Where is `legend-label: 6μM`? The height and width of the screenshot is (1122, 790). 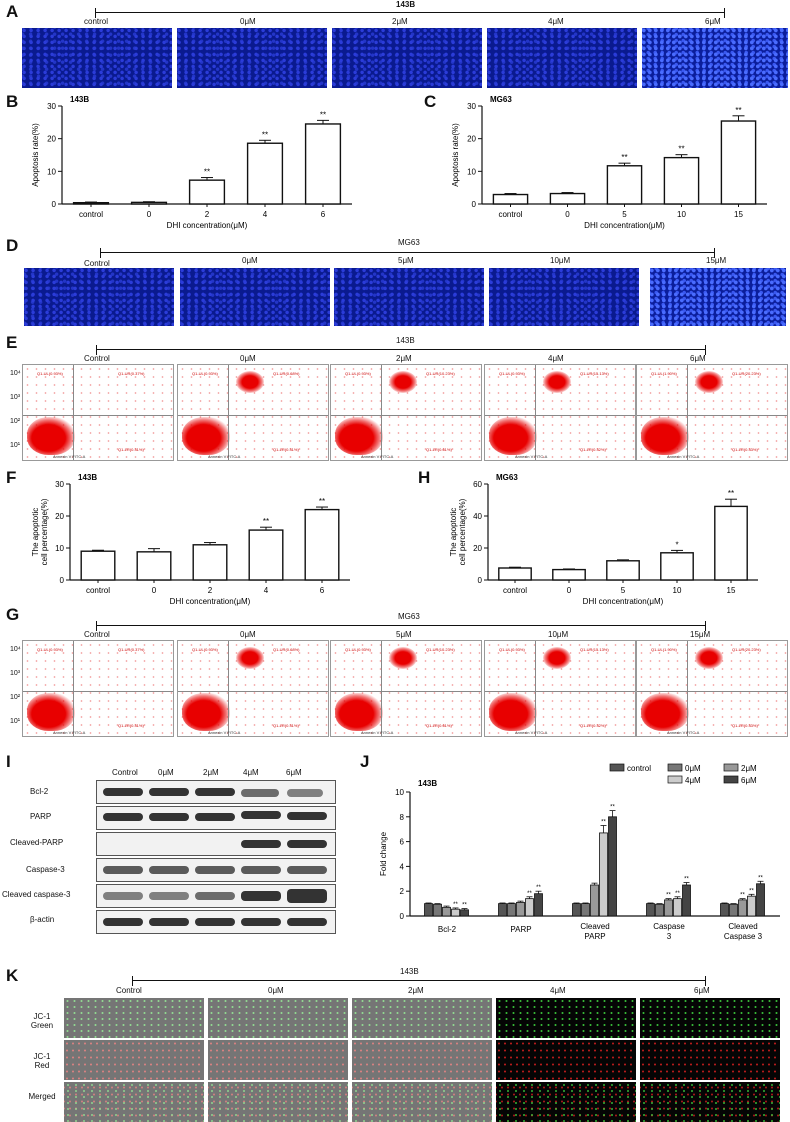 legend-label: 6μM is located at coordinates (749, 780).